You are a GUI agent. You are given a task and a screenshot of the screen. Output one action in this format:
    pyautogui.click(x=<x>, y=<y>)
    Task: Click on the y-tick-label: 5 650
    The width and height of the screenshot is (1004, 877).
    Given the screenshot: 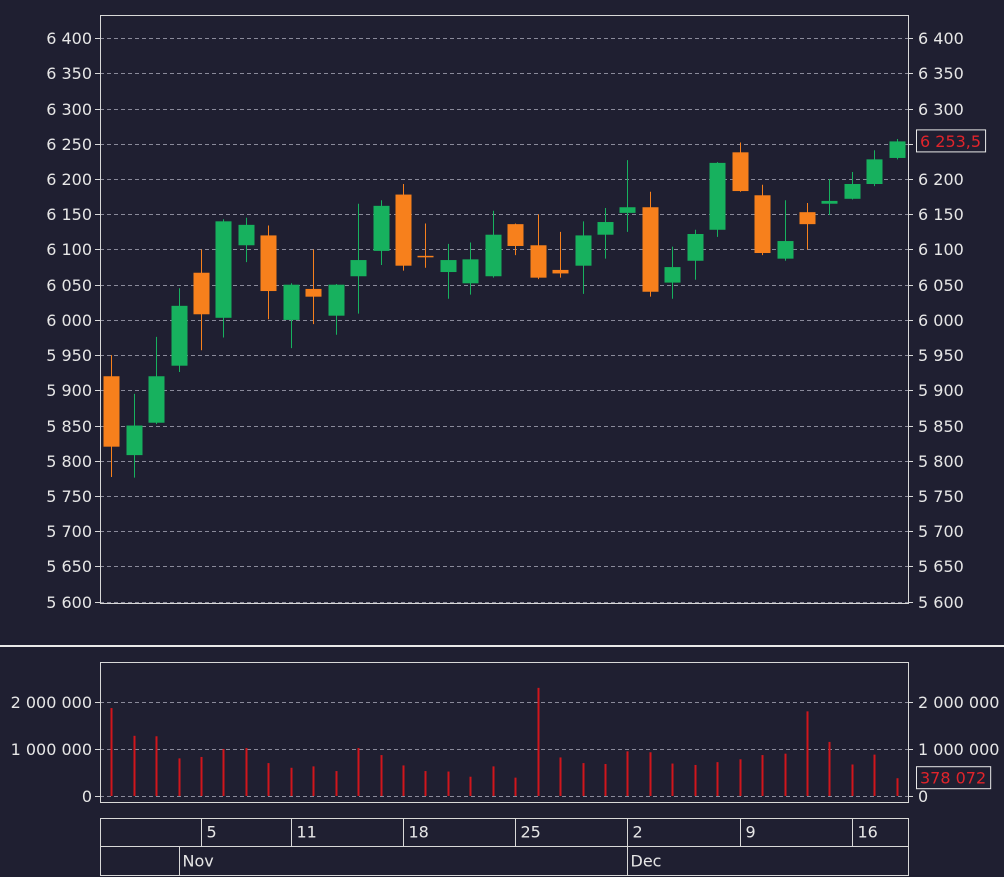 What is the action you would take?
    pyautogui.click(x=69, y=566)
    